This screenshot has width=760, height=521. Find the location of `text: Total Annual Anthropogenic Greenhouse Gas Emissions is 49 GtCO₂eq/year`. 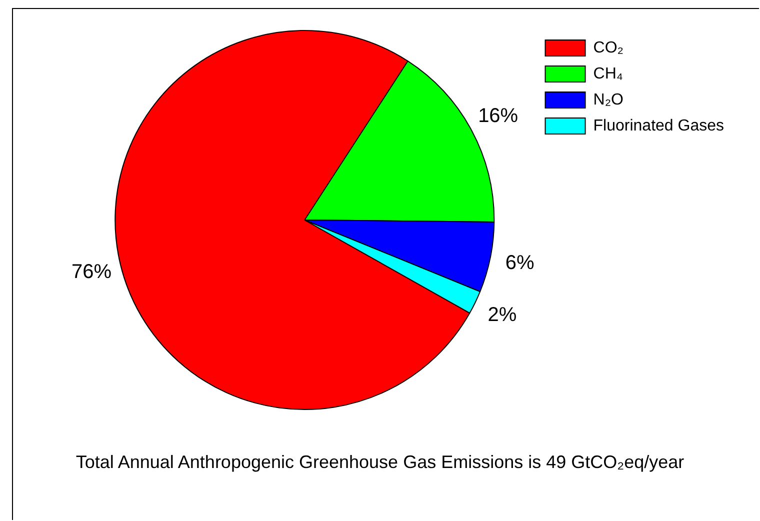

text: Total Annual Anthropogenic Greenhouse Gas Emissions is 49 GtCO₂eq/year is located at coordinates (380, 462).